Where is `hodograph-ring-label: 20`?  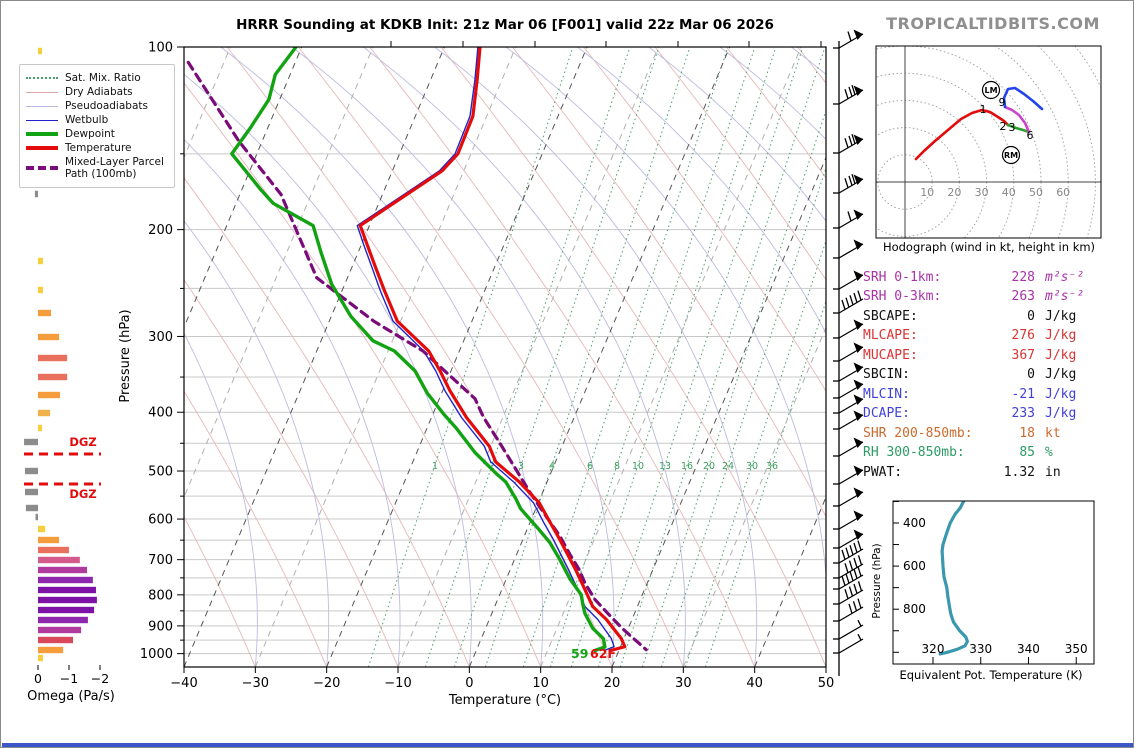
hodograph-ring-label: 20 is located at coordinates (954, 192).